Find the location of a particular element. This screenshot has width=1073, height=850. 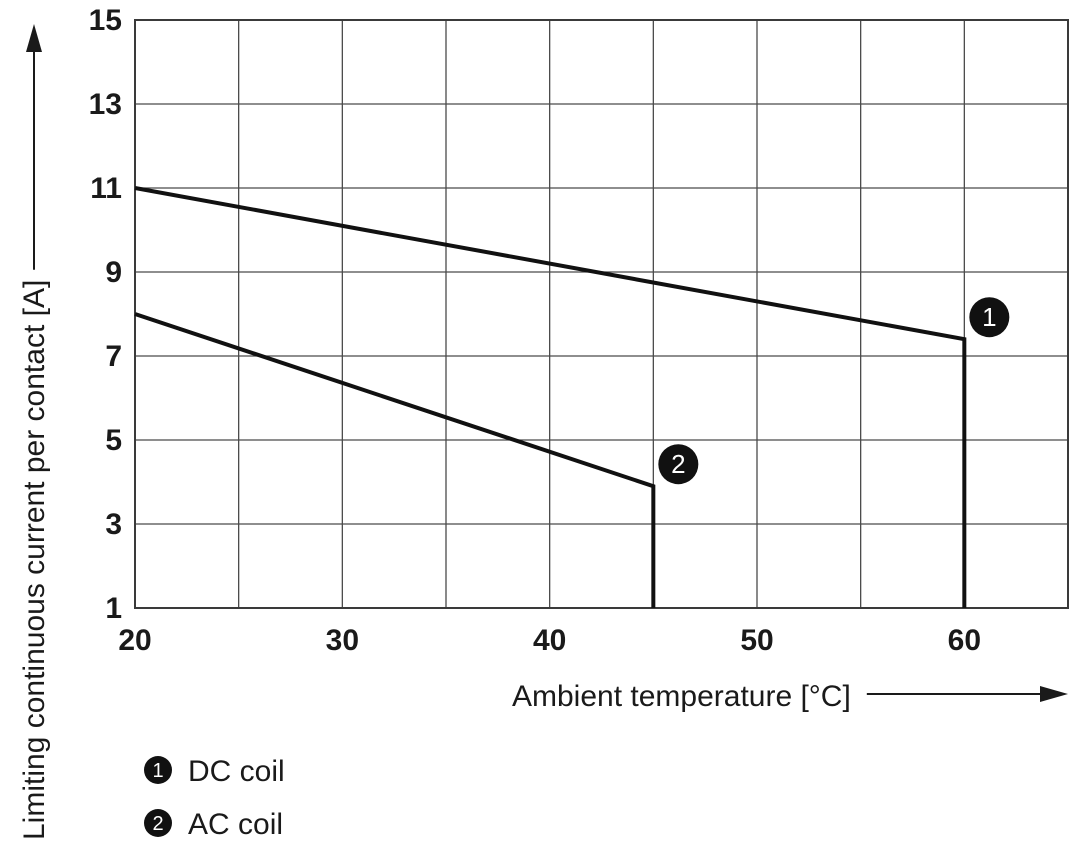

legend-marker-1-number: 1 is located at coordinates (157, 771).